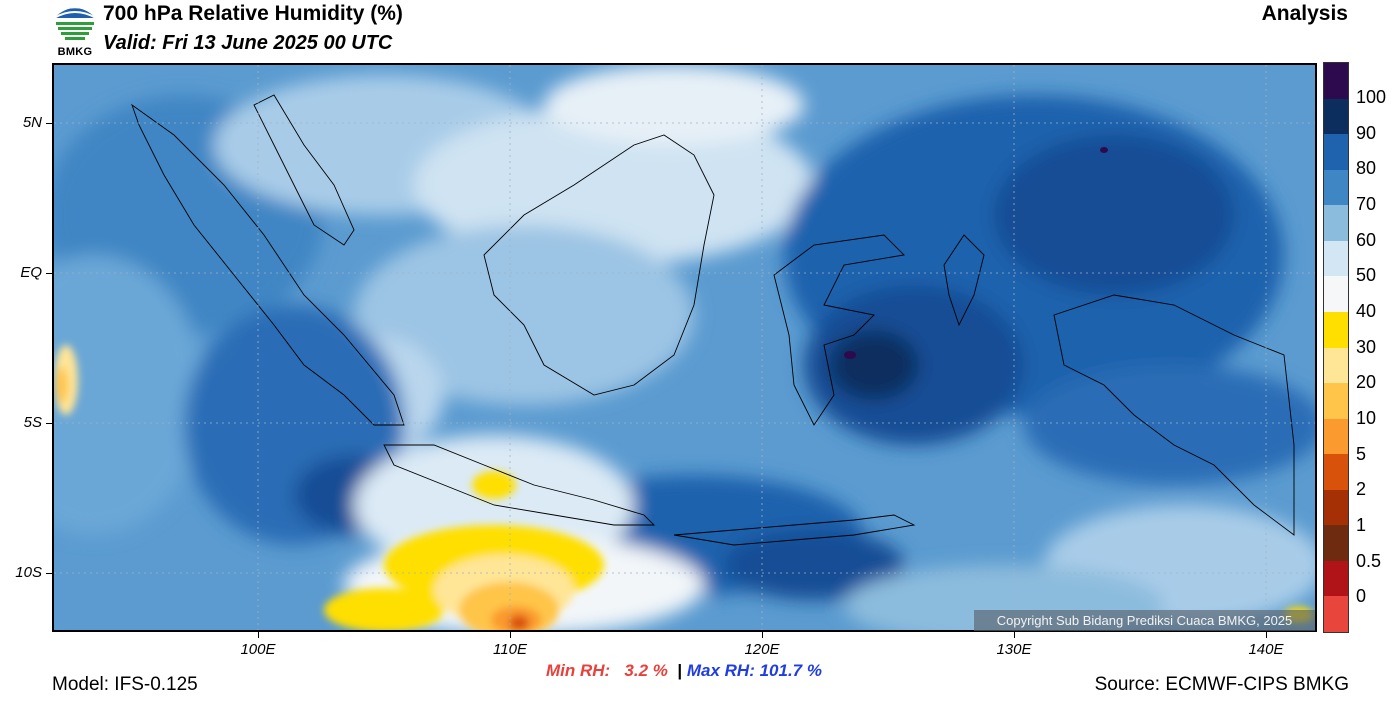 The width and height of the screenshot is (1400, 709). I want to click on colorbar-label: 90, so click(1366, 133).